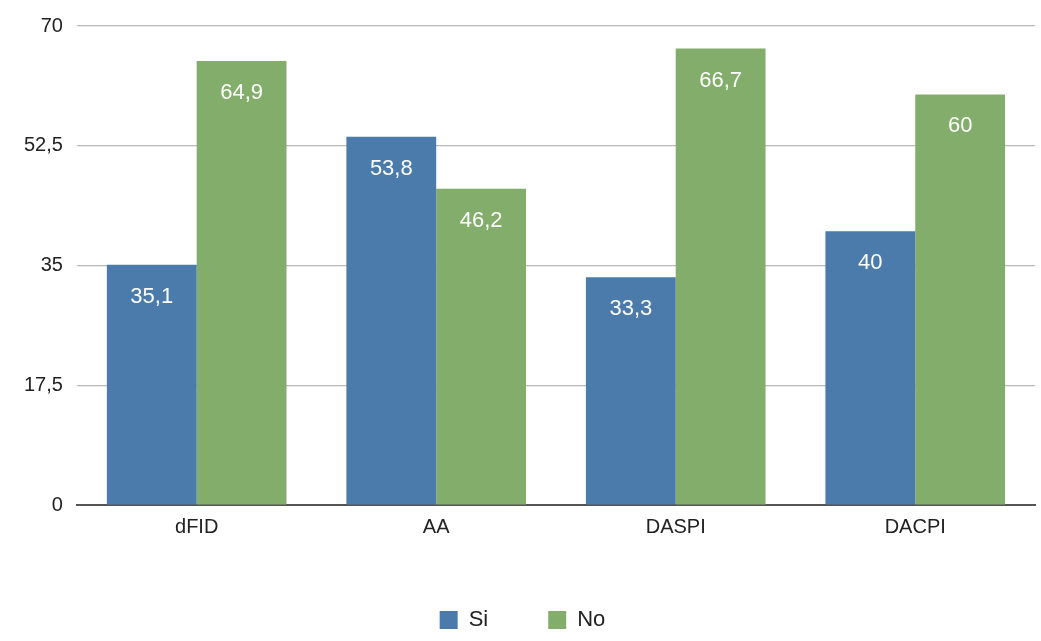  What do you see at coordinates (391, 167) in the screenshot?
I see `data-label: 53,8` at bounding box center [391, 167].